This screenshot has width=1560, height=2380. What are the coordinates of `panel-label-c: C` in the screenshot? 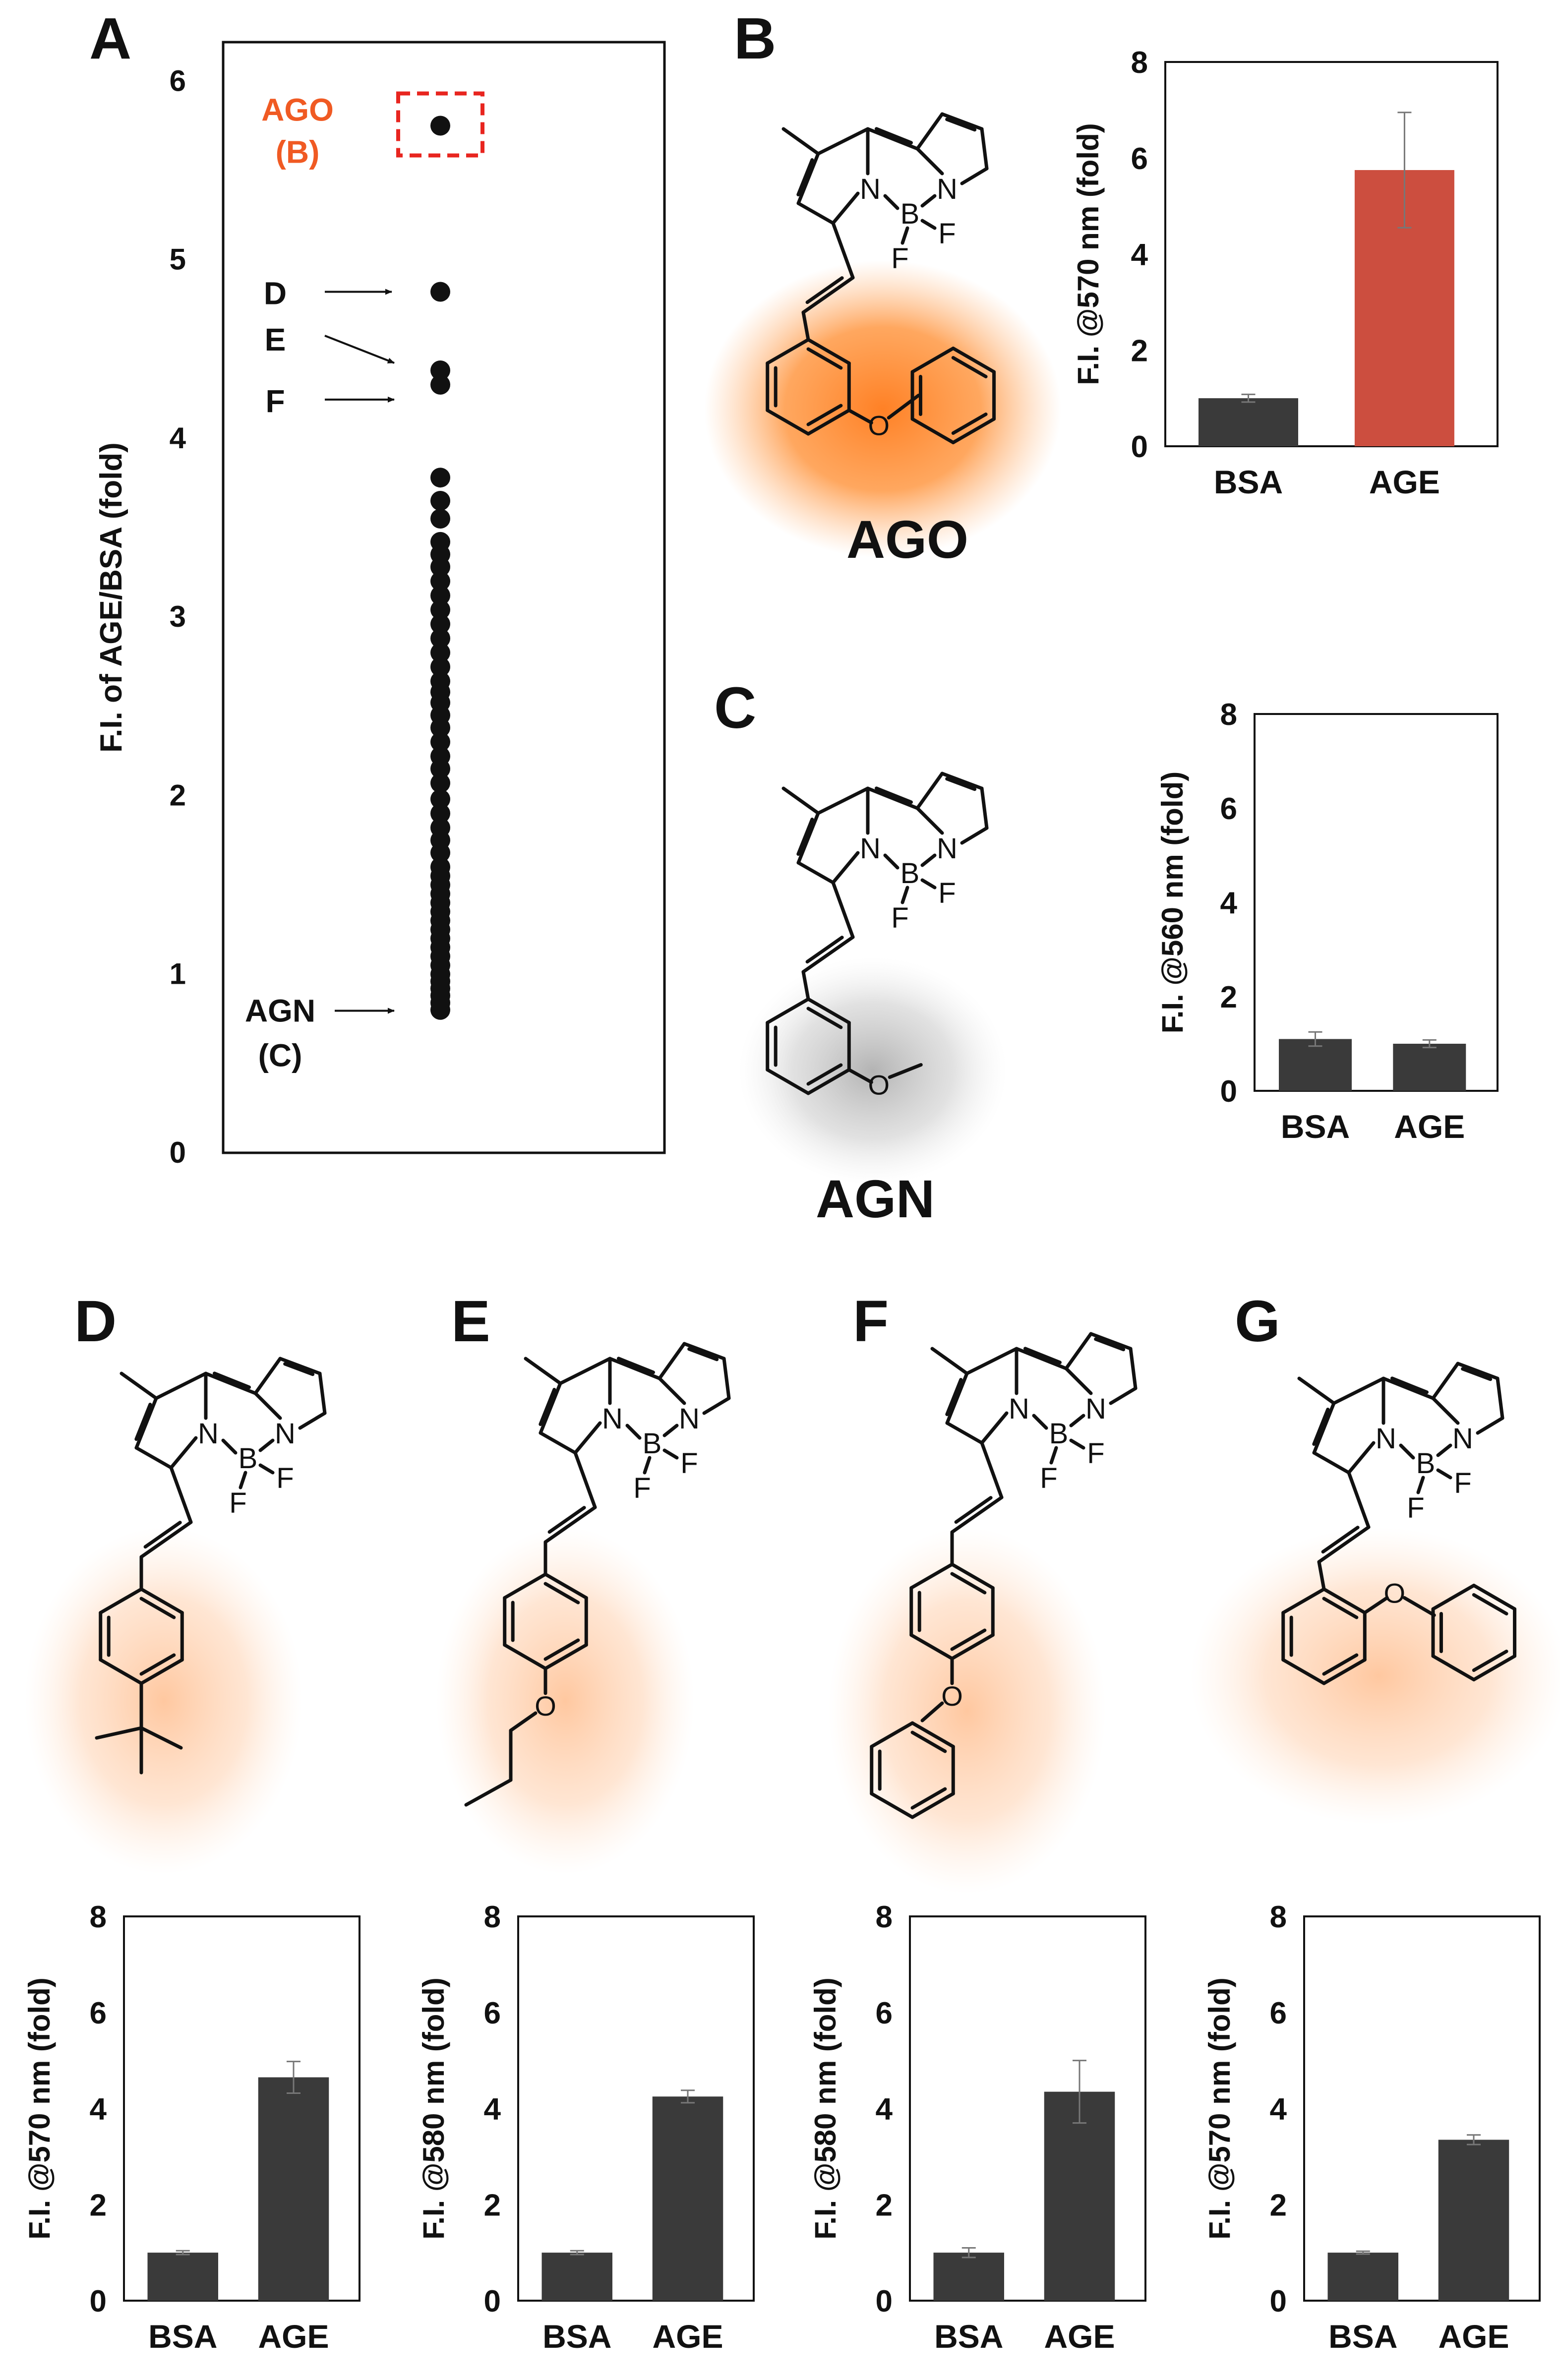 It's located at (735, 708).